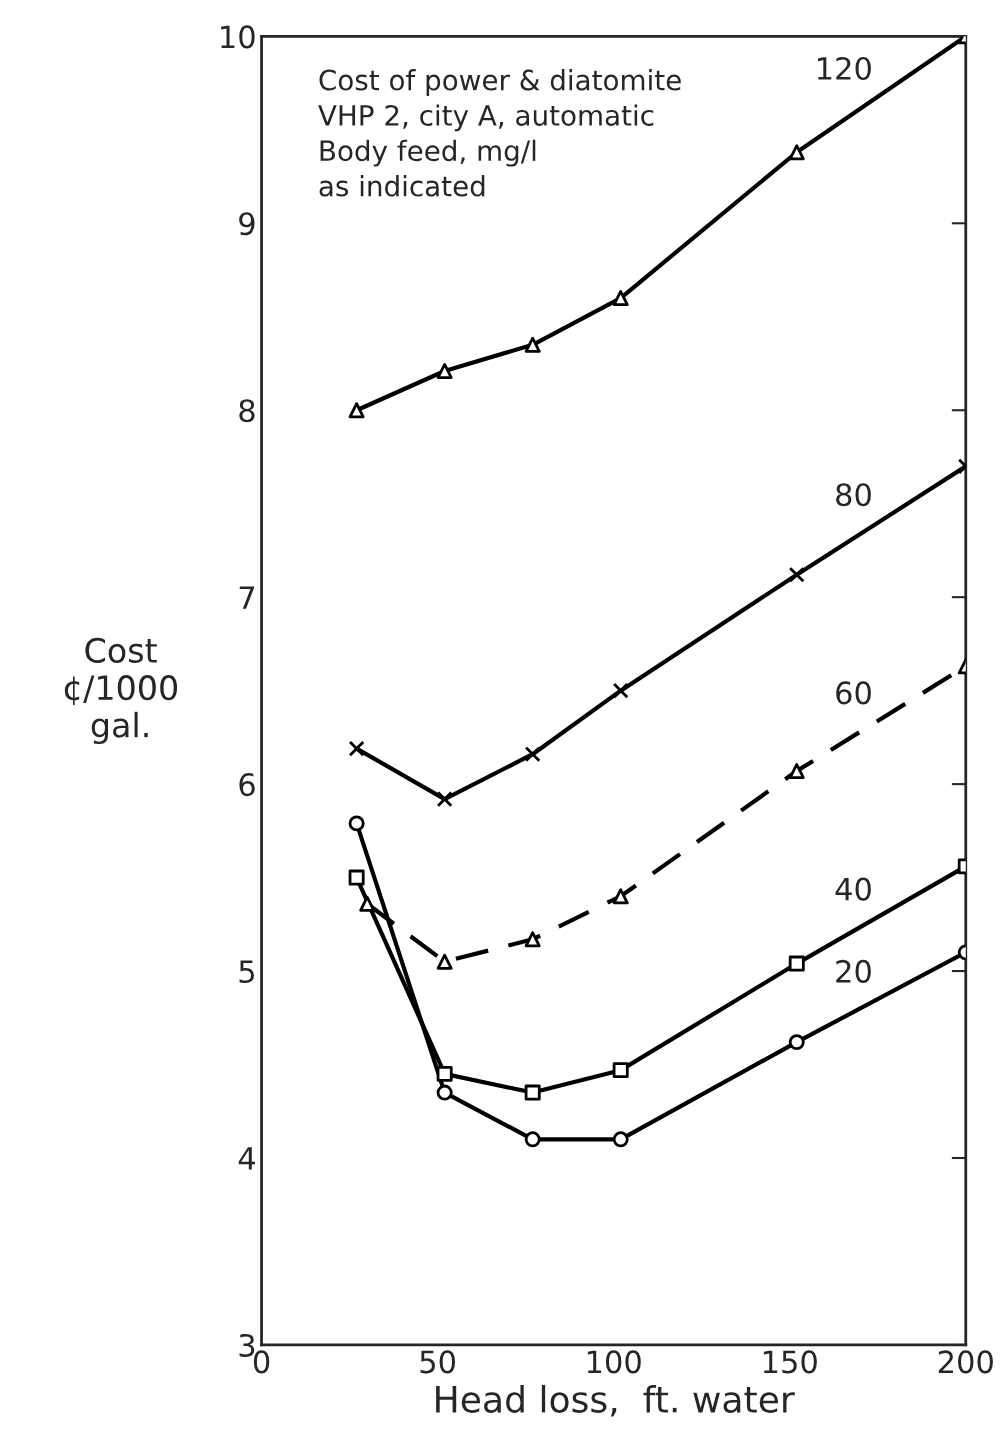 Image resolution: width=1006 pixels, height=1454 pixels. I want to click on x-tick-label: 150, so click(790, 1362).